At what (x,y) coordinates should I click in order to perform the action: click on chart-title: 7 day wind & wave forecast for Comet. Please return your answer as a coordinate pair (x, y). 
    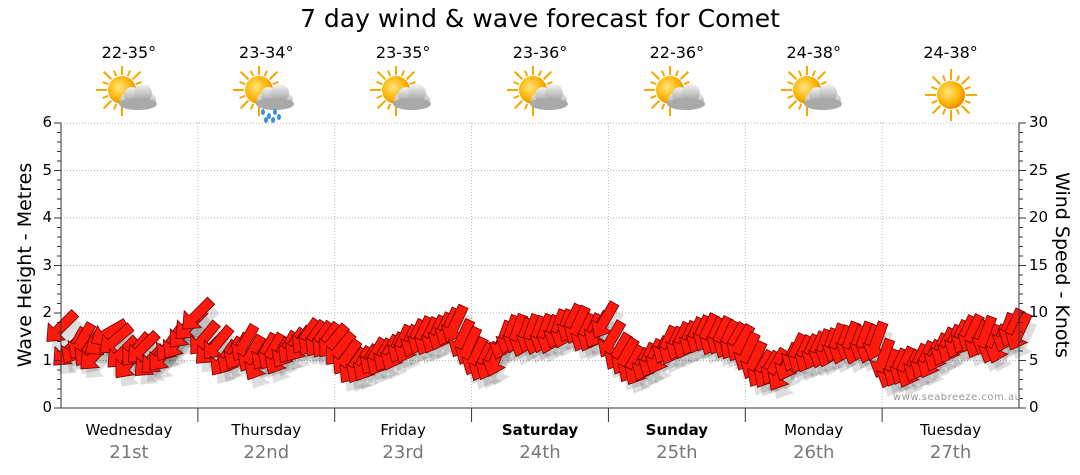
    Looking at the image, I should click on (540, 18).